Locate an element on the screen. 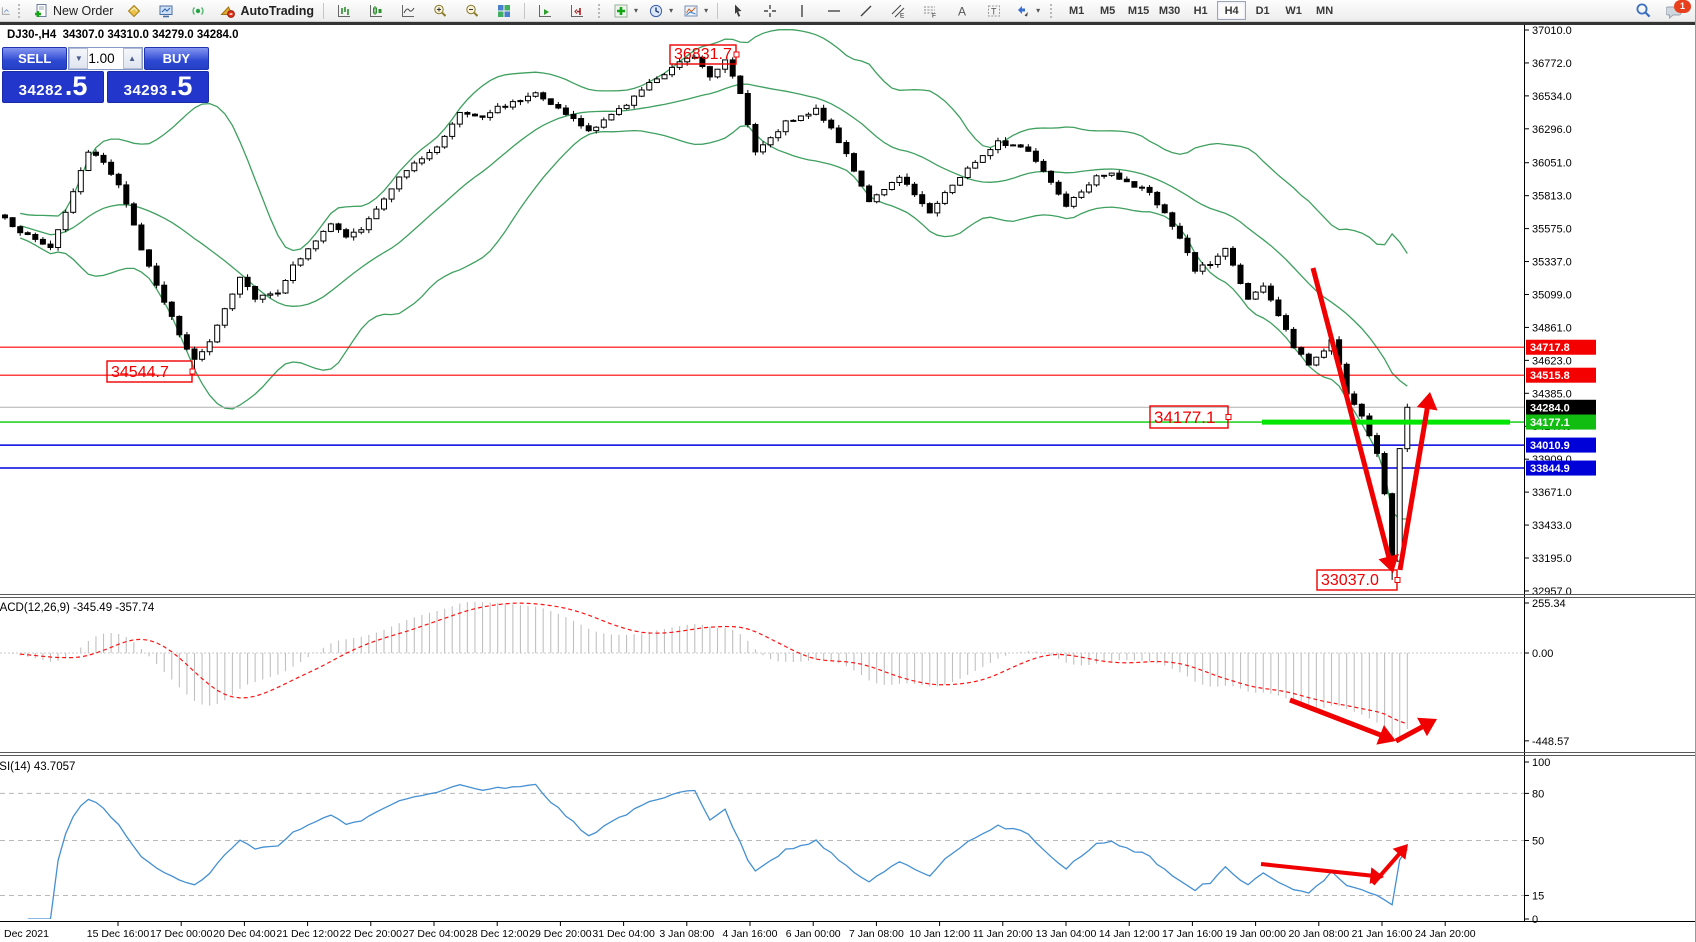  templates-button: ▾ is located at coordinates (695, 10).